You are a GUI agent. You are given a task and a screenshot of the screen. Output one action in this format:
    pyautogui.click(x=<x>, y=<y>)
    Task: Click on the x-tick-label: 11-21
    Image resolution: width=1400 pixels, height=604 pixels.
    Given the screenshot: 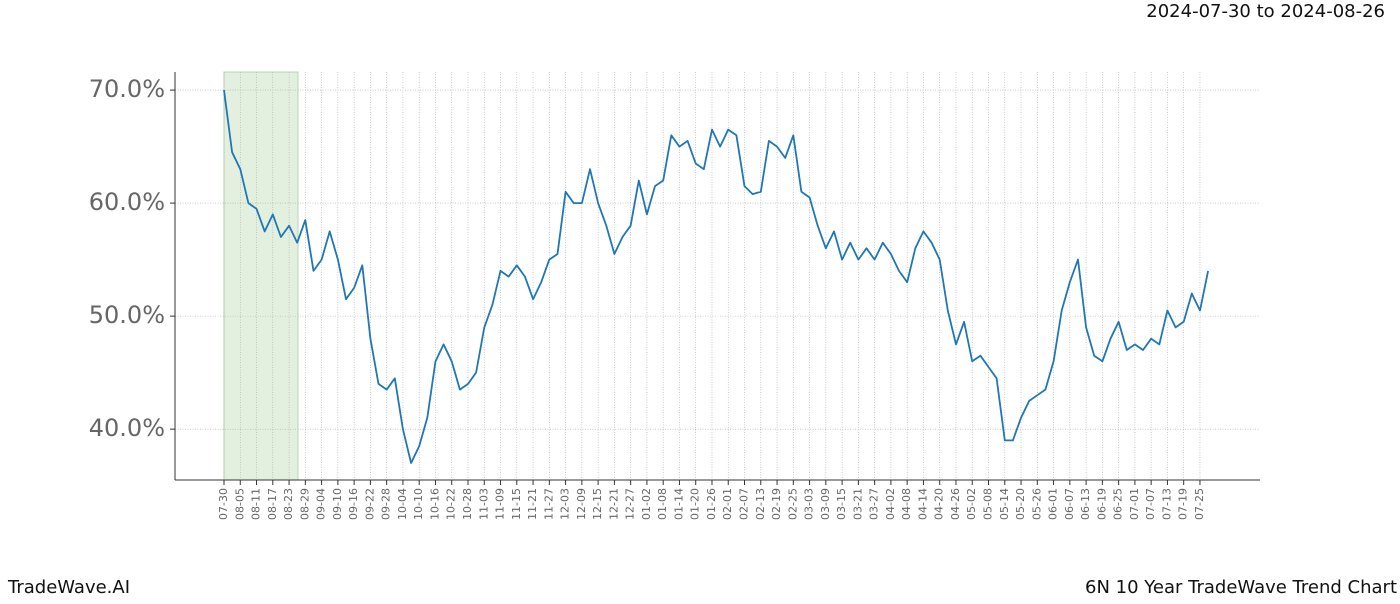 What is the action you would take?
    pyautogui.click(x=532, y=504)
    